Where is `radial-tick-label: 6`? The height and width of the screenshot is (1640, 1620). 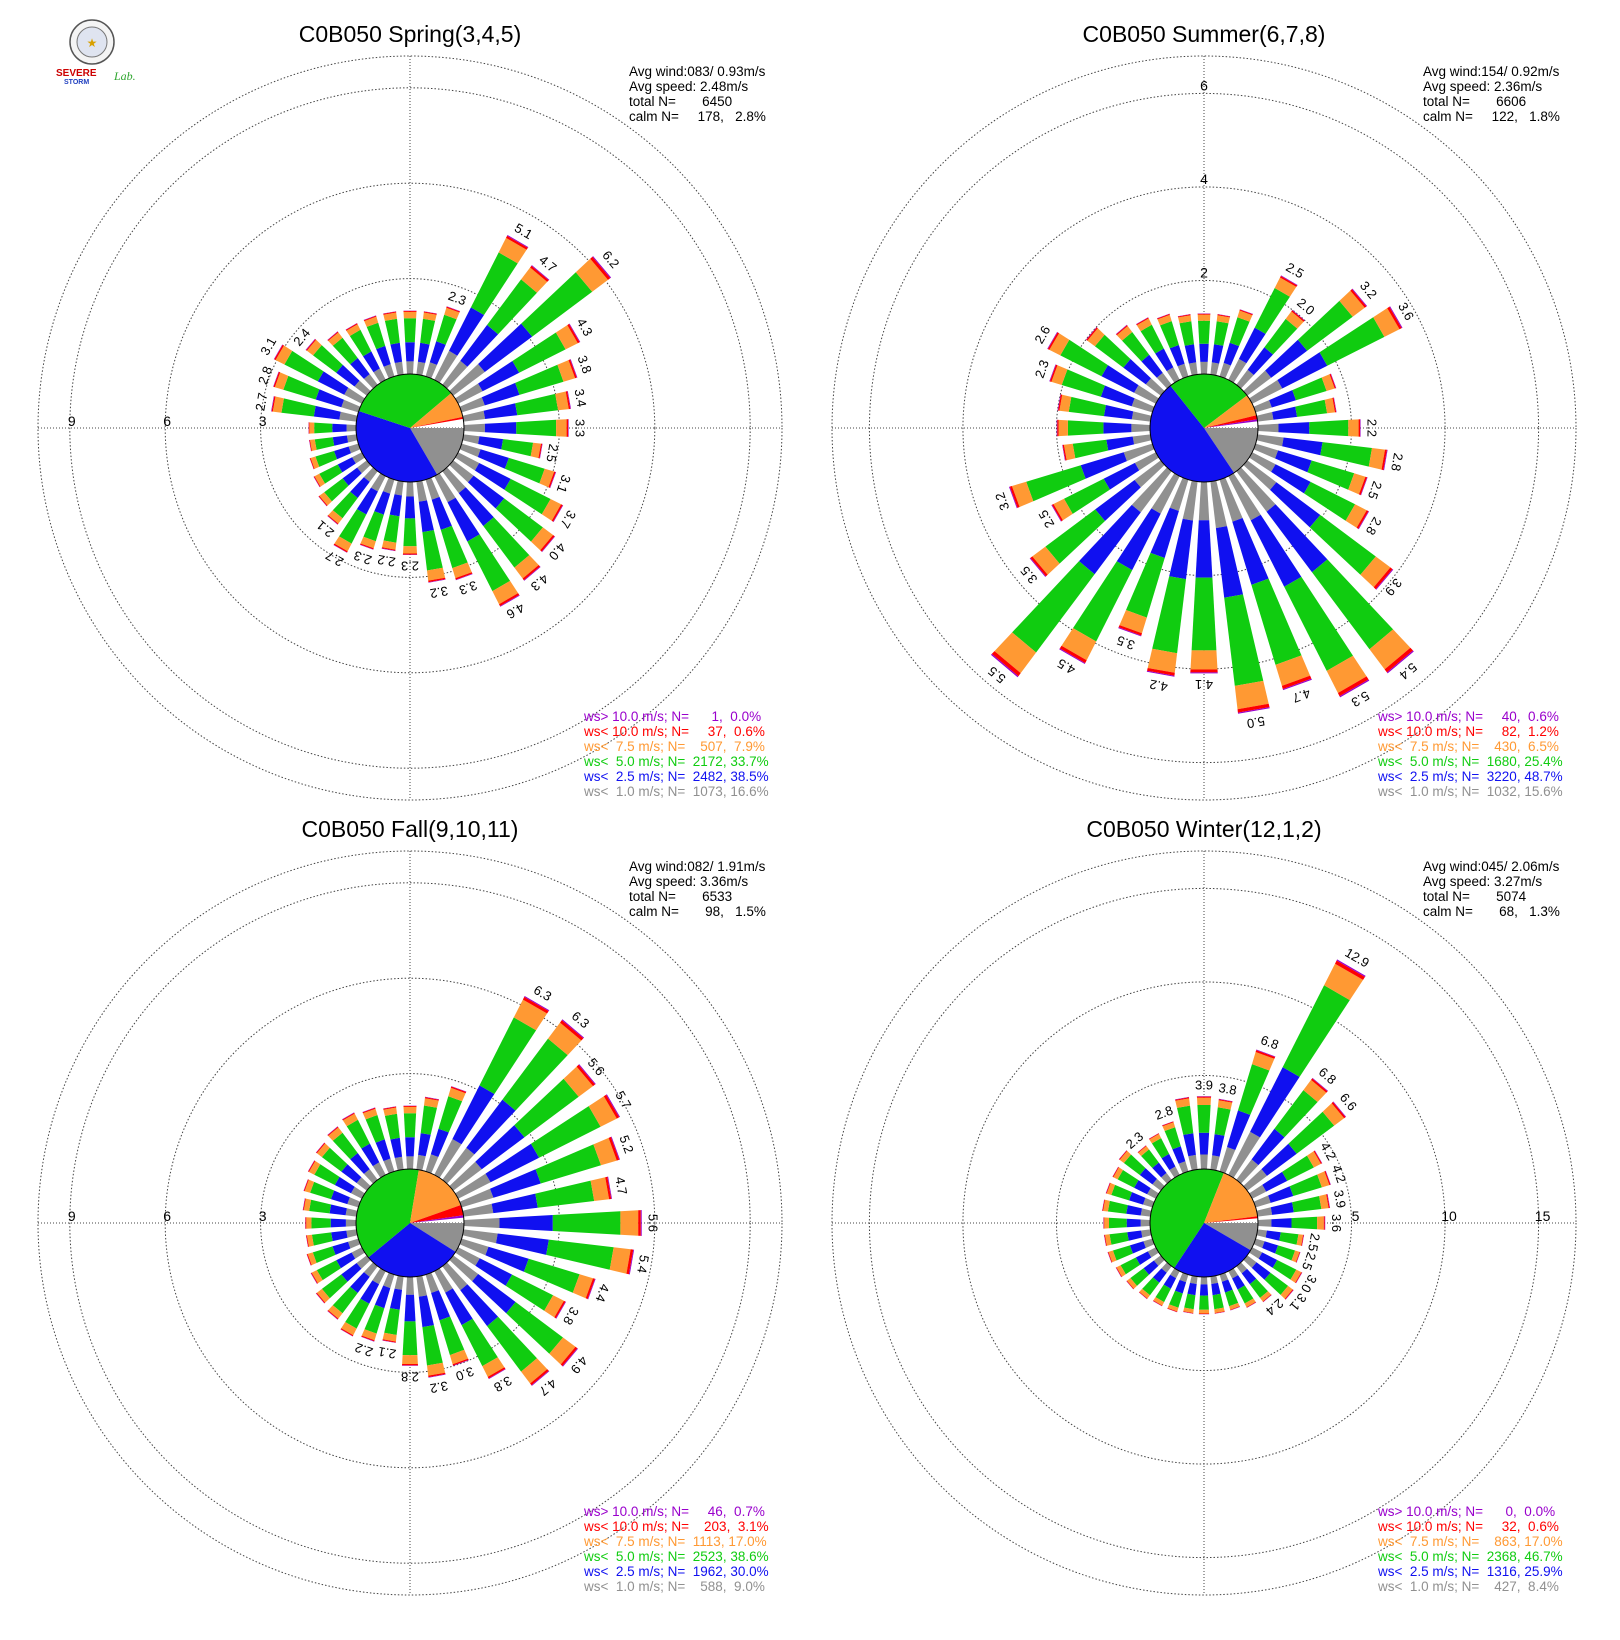
radial-tick-label: 6 is located at coordinates (167, 1216).